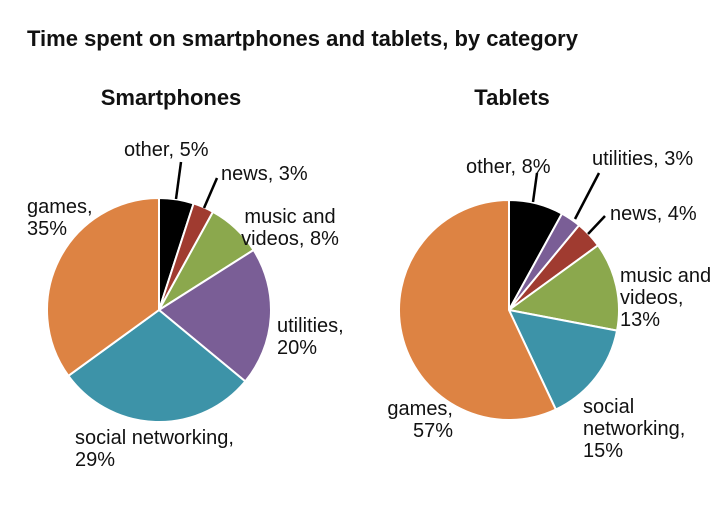 This screenshot has width=726, height=508. I want to click on pie-slice-tablets-music-and-videos, so click(564, 288).